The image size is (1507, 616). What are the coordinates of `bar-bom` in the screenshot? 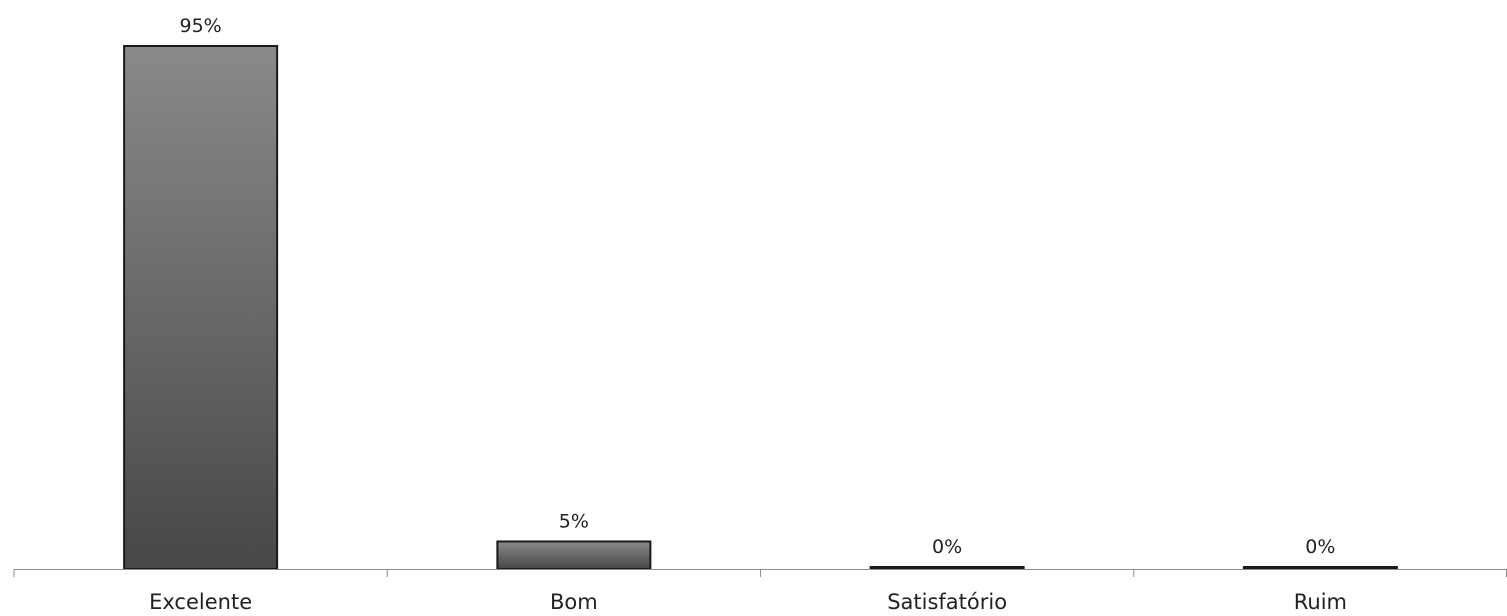 It's located at (574, 555).